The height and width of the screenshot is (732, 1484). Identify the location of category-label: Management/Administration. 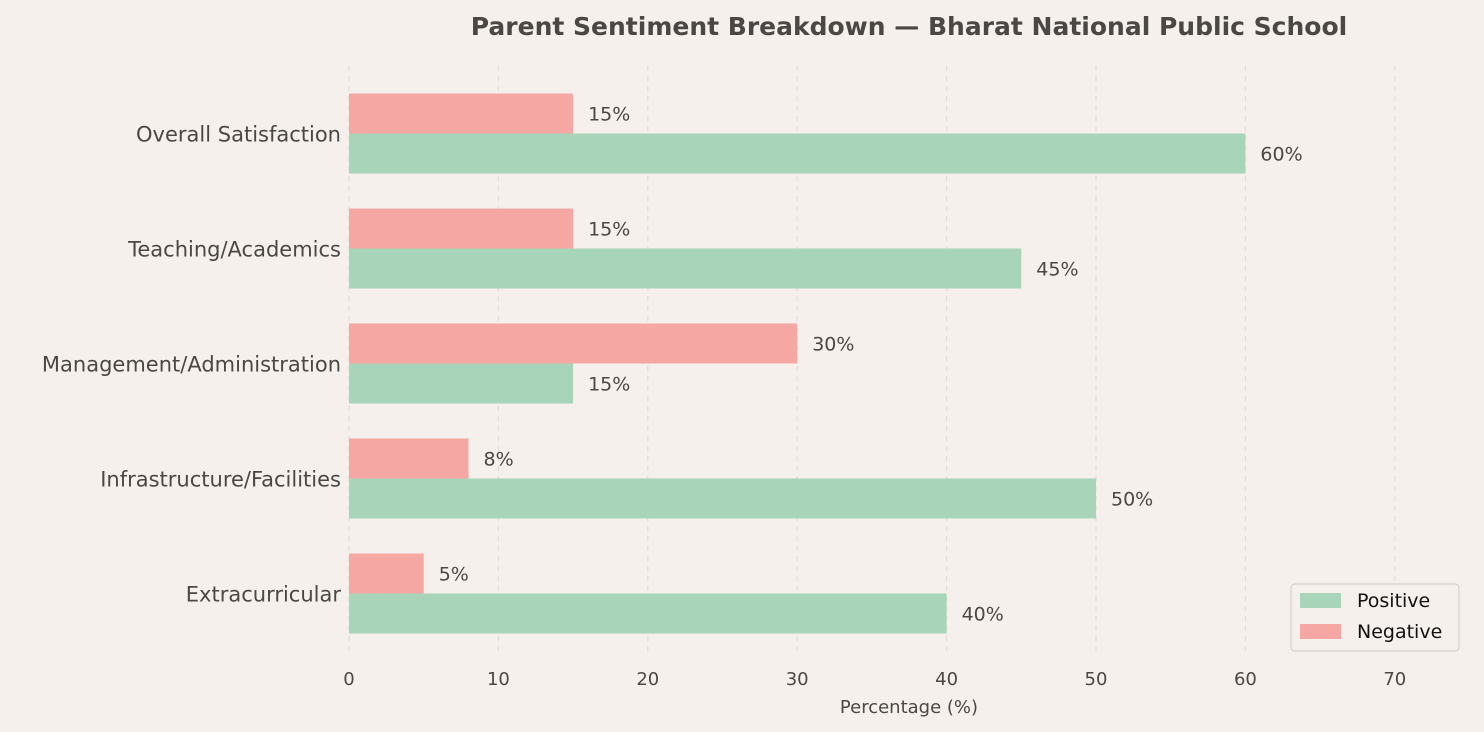
(191, 365).